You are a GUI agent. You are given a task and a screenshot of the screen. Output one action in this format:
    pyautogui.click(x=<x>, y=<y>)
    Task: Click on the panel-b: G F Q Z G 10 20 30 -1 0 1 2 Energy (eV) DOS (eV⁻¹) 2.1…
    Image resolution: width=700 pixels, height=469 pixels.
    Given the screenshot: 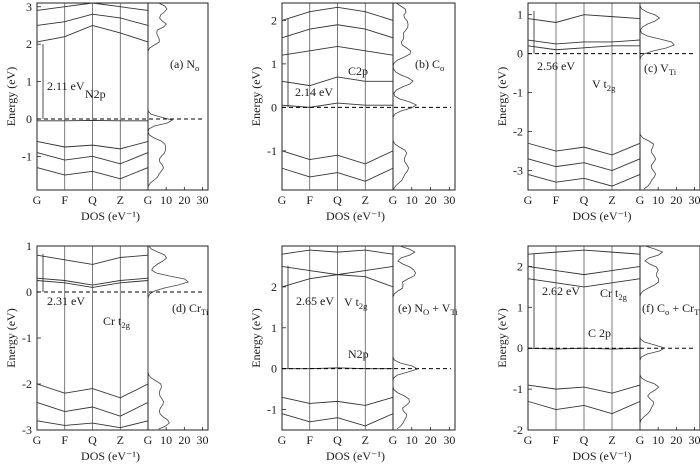 What is the action you would take?
    pyautogui.click(x=352, y=112)
    